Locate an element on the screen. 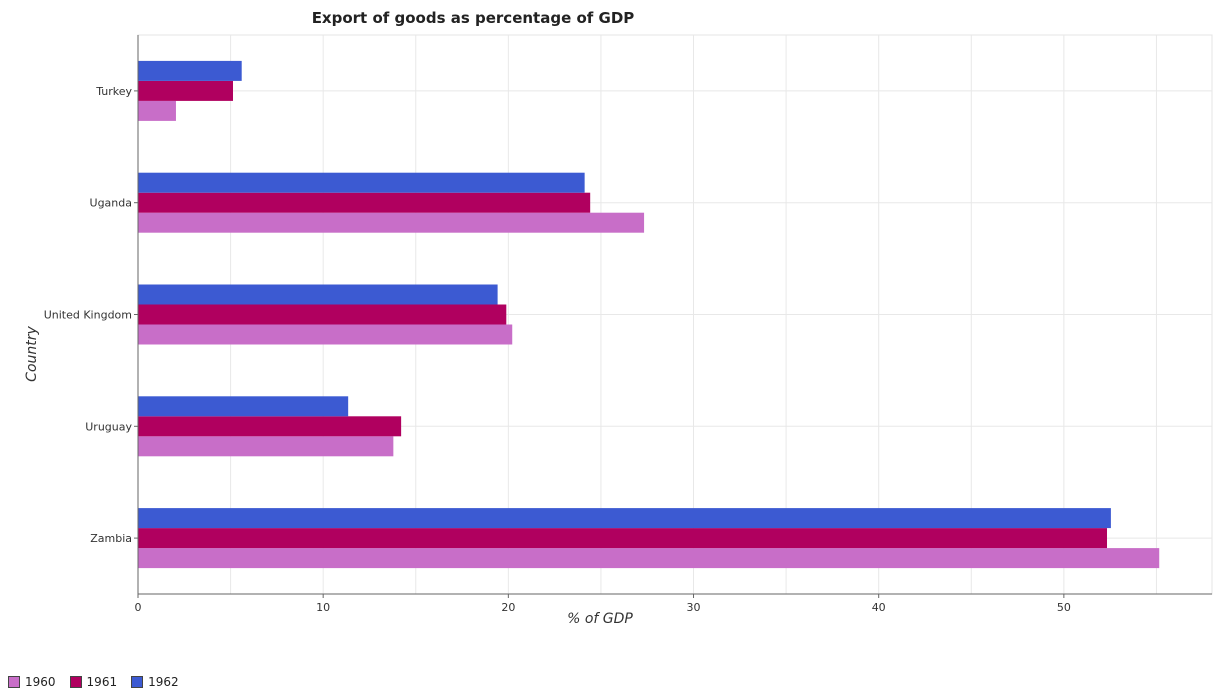 The image size is (1218, 700). bar-turkey-1960 is located at coordinates (157, 110).